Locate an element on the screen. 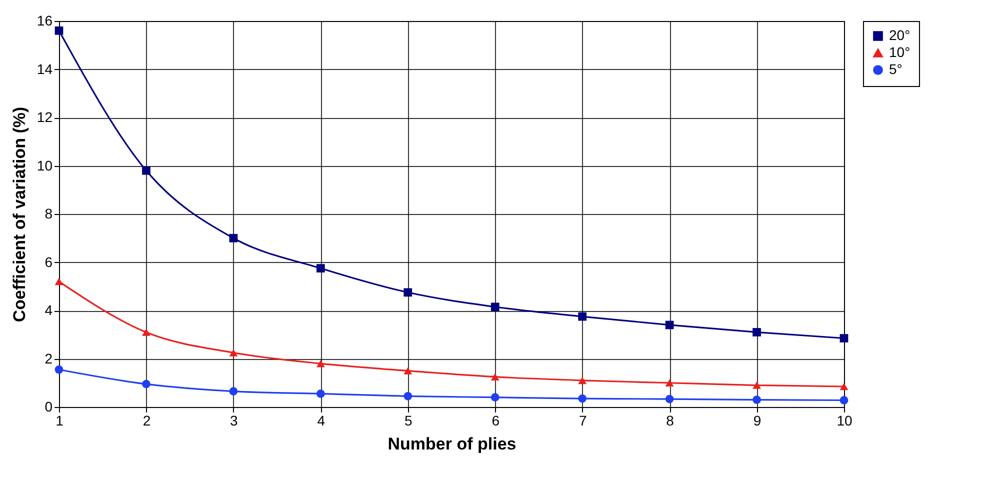 The height and width of the screenshot is (478, 987). x-tick-label: 2 is located at coordinates (146, 420).